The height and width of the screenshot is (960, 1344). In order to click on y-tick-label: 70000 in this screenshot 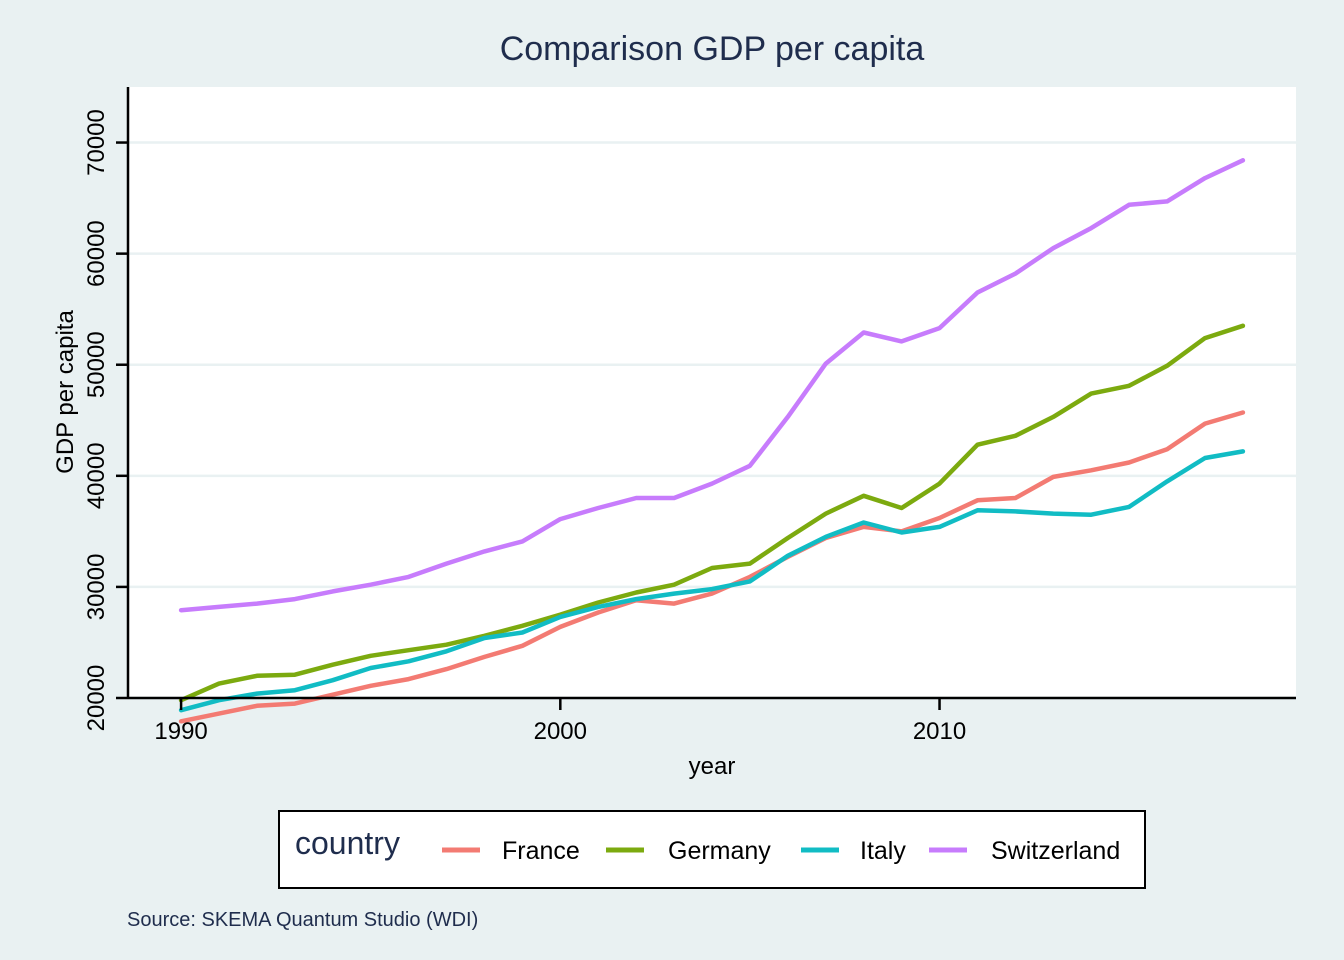, I will do `click(96, 142)`.